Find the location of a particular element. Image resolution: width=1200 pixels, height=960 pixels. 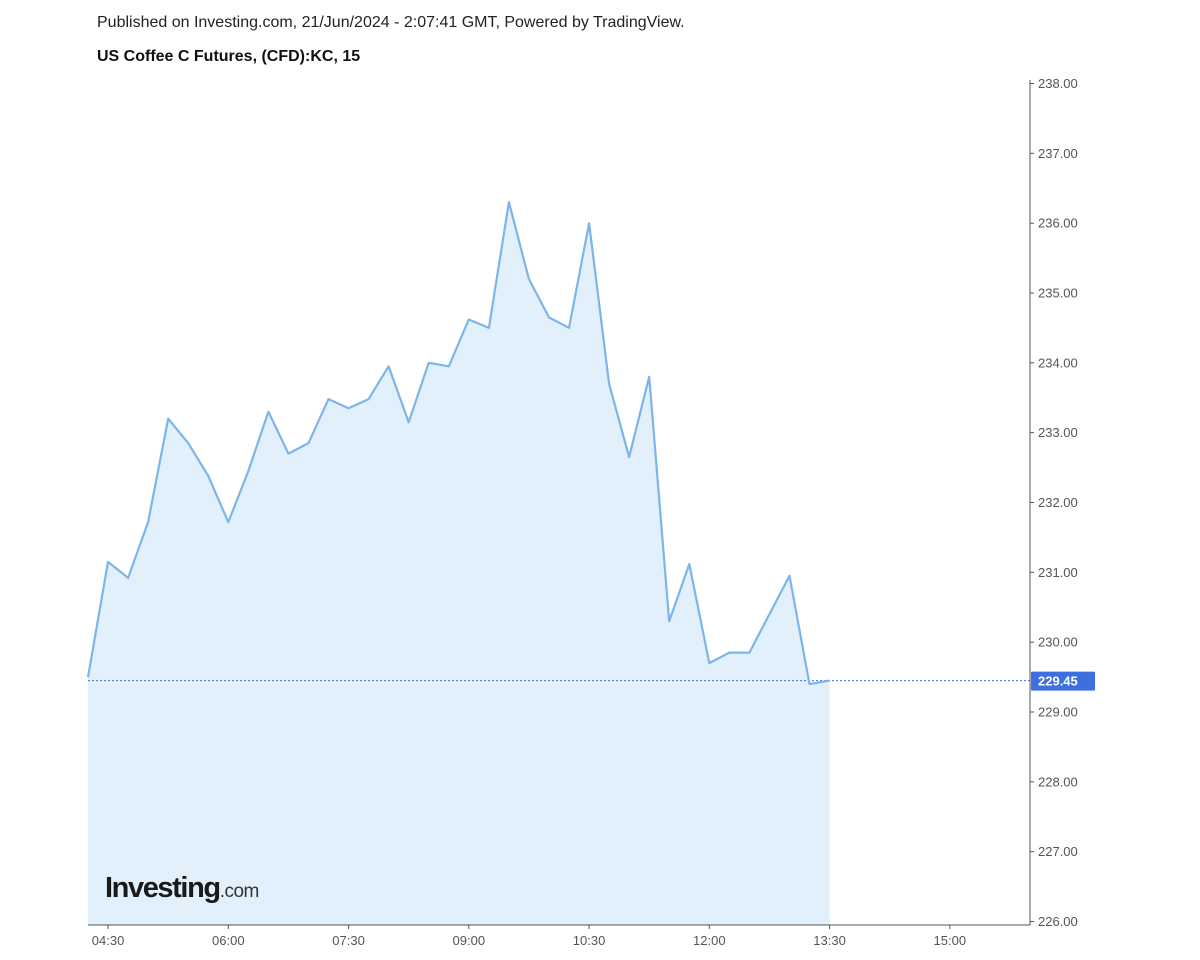

data-point-10:30 is located at coordinates (589, 223).